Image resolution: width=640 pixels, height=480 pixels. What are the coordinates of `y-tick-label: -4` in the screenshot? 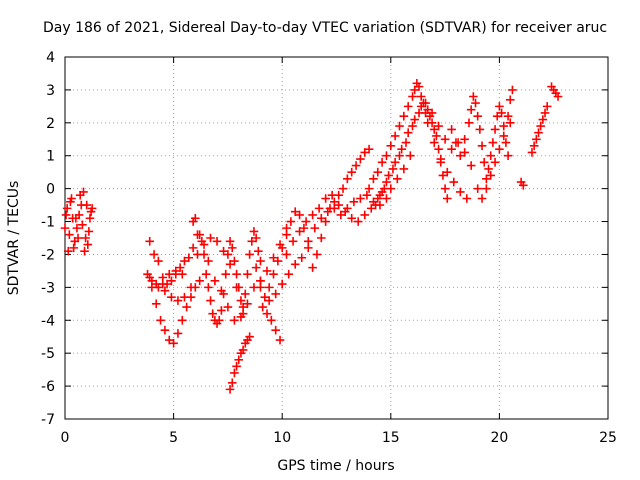 It's located at (48, 321).